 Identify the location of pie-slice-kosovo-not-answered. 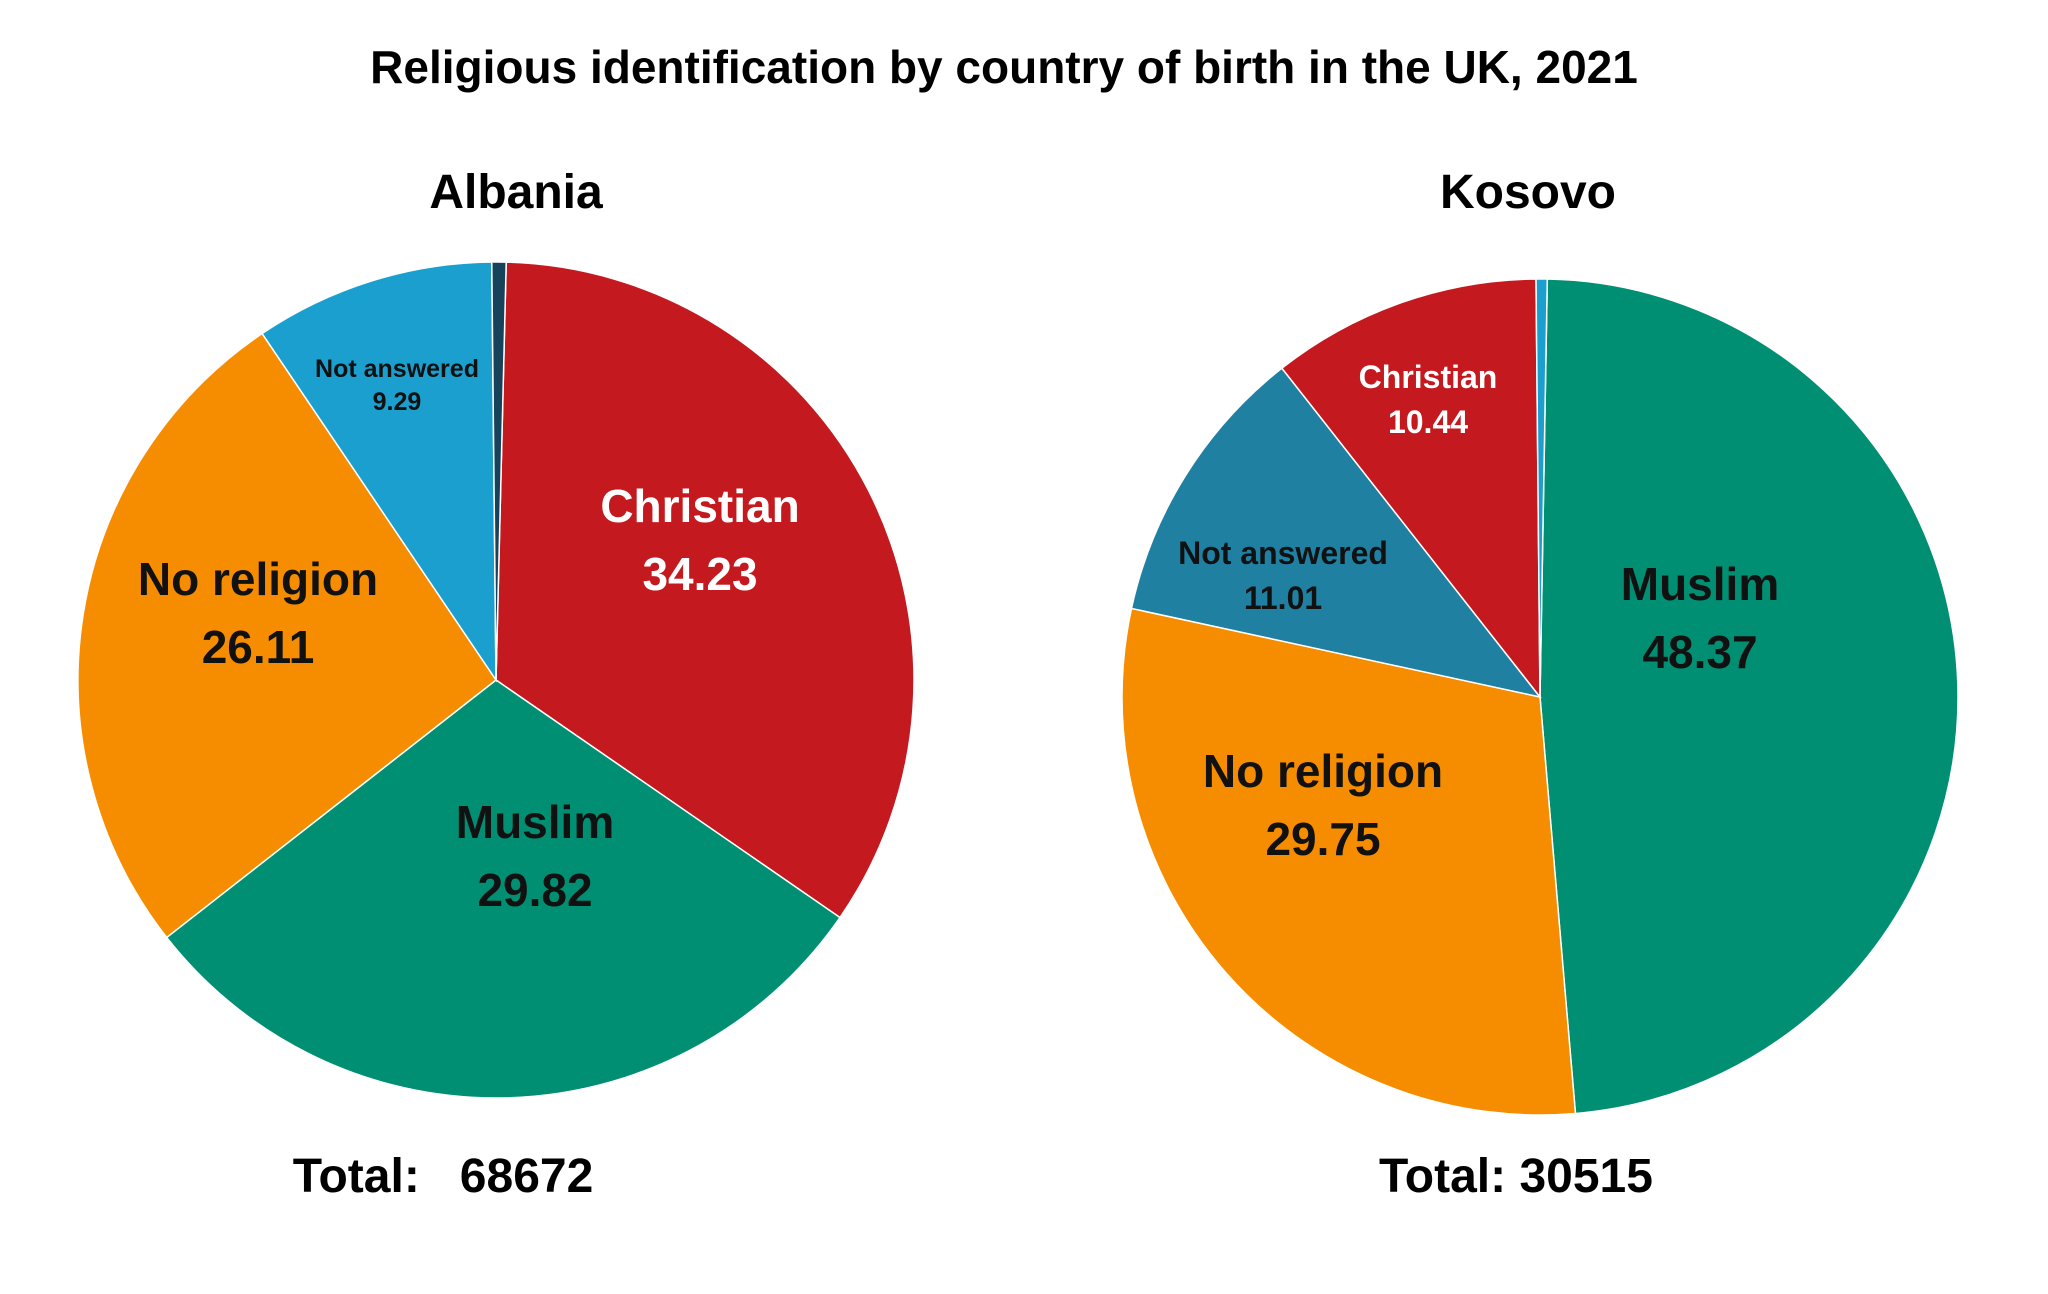
(1336, 533).